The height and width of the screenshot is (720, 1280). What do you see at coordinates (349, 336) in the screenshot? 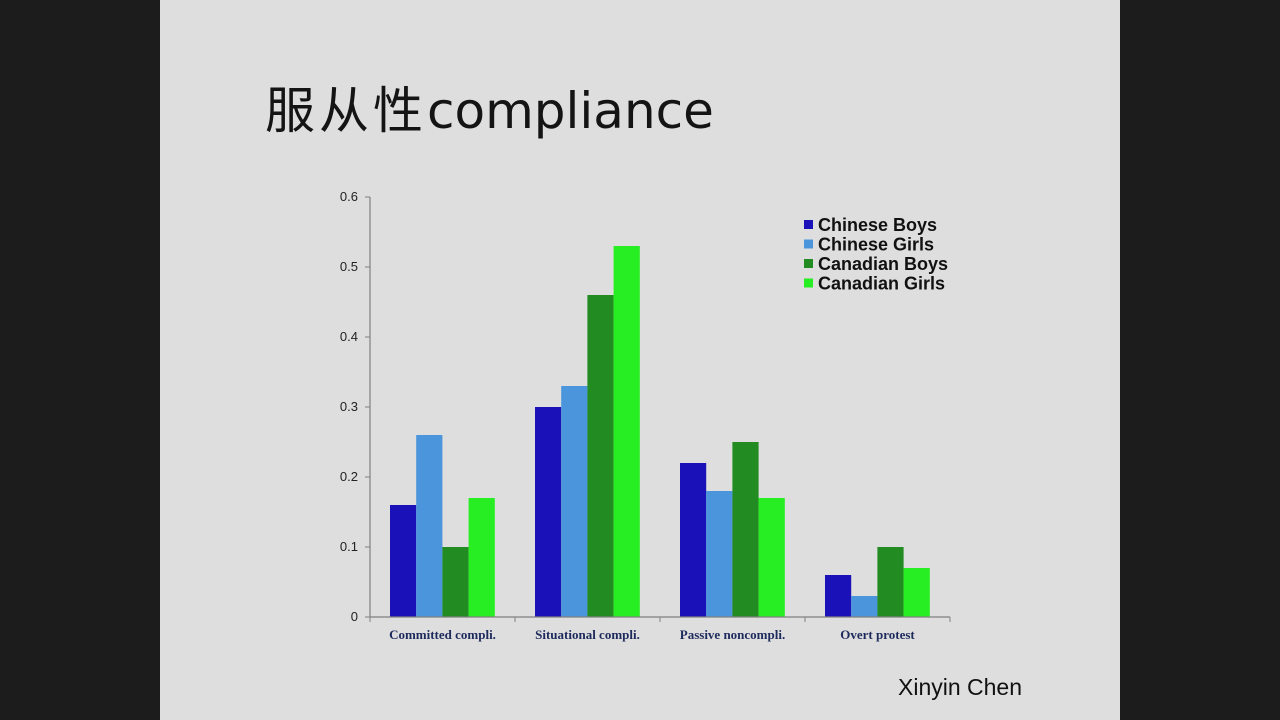
I see `y-tick-label: 0.4` at bounding box center [349, 336].